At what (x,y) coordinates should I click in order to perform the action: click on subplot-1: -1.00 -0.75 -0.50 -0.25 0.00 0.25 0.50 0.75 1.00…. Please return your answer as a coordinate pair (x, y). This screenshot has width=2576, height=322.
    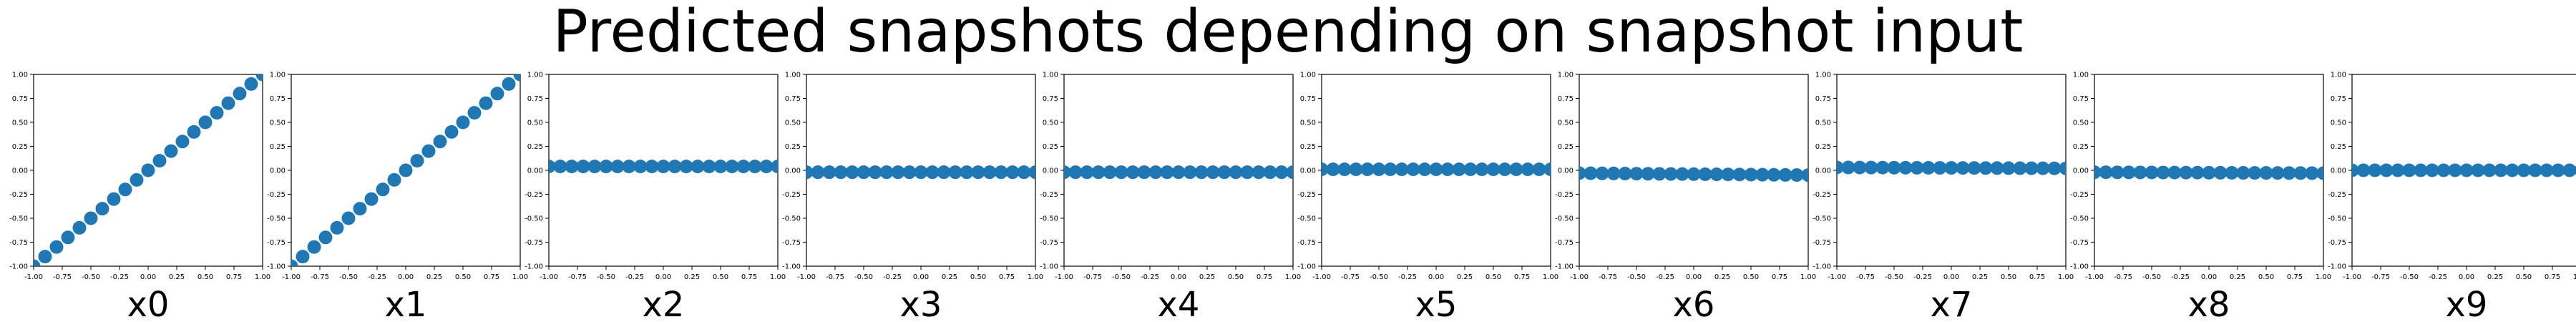
    Looking at the image, I should click on (397, 197).